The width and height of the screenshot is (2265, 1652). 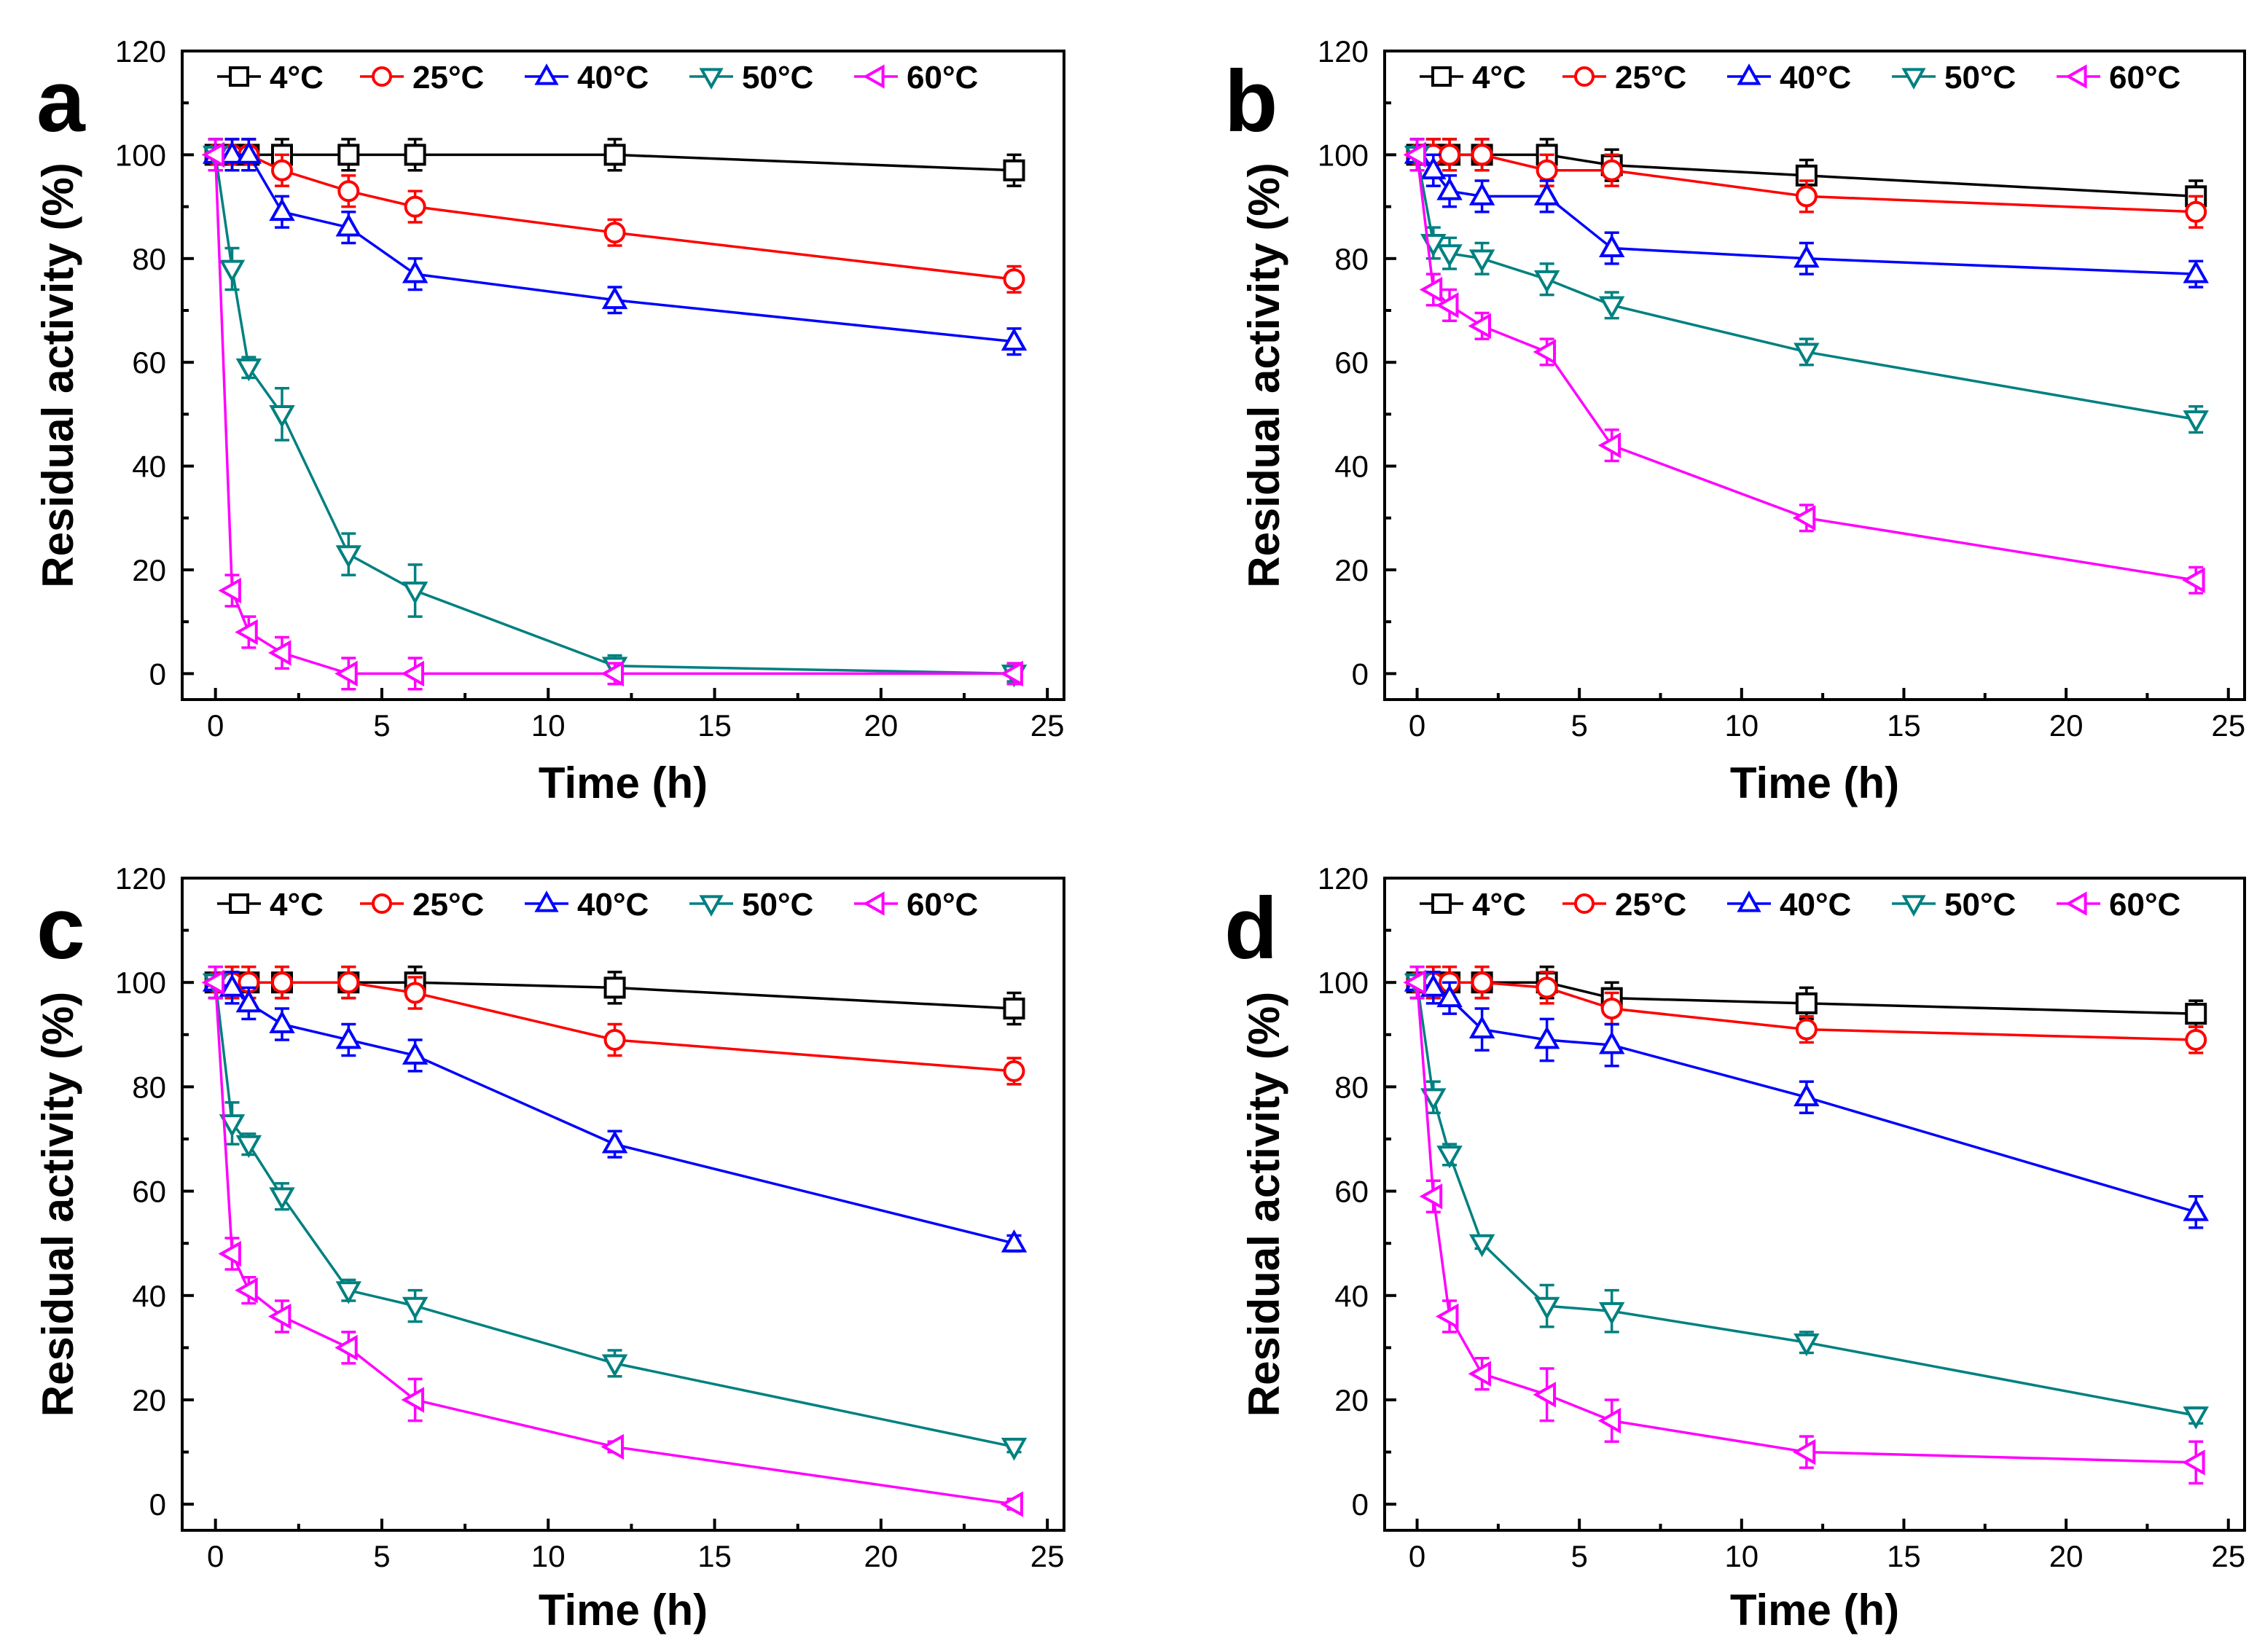 What do you see at coordinates (597, 905) in the screenshot?
I see `legend: 4°C 25°C 40°C 50°C 60°C` at bounding box center [597, 905].